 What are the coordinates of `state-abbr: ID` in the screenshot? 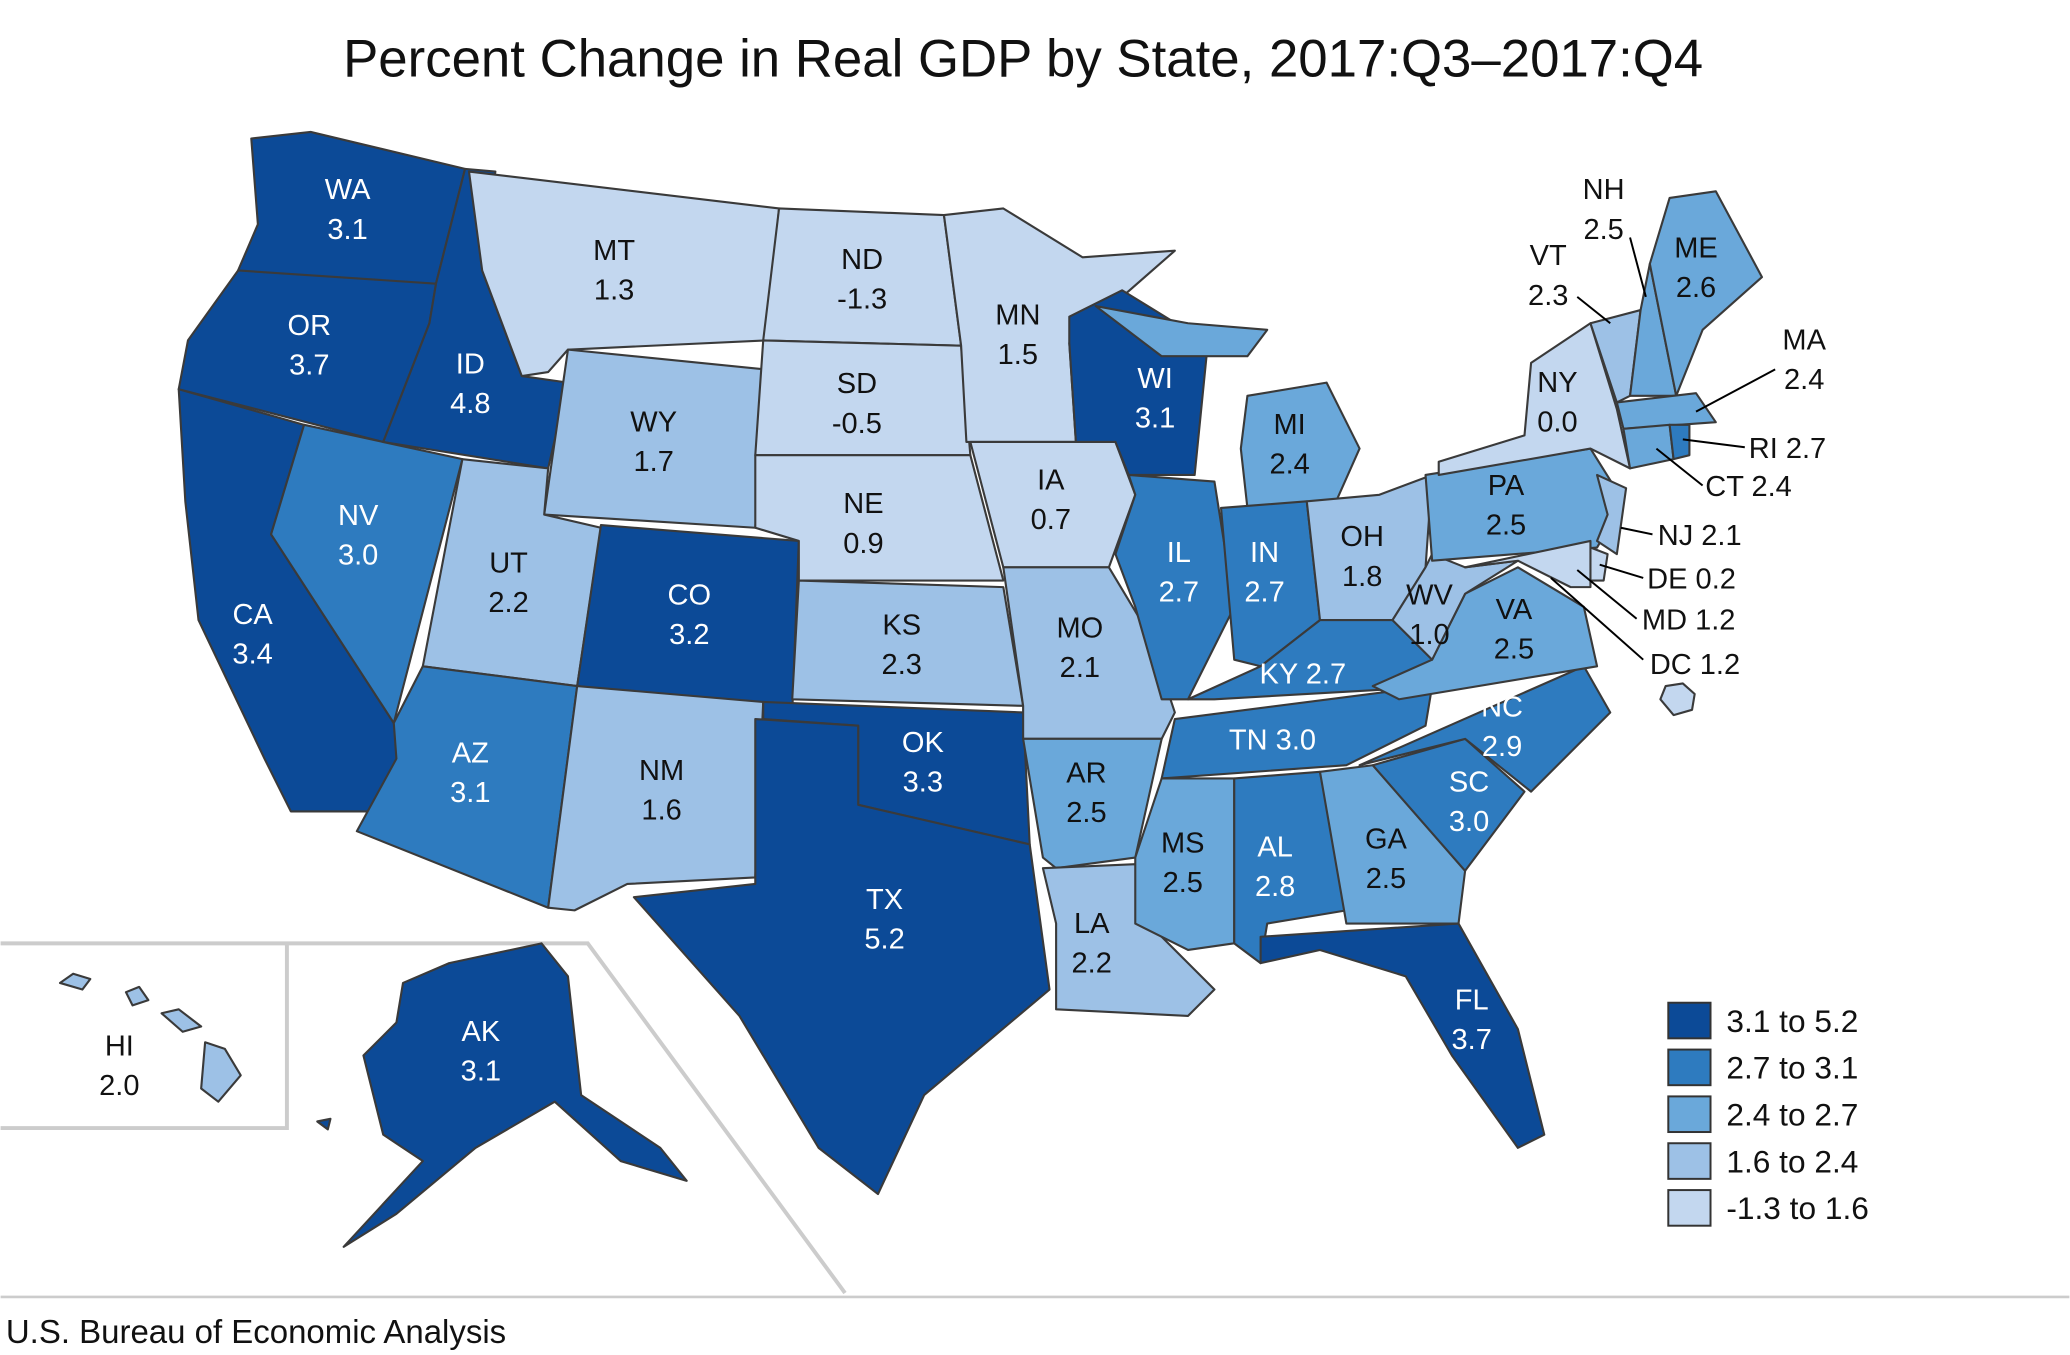 It's located at (470, 364).